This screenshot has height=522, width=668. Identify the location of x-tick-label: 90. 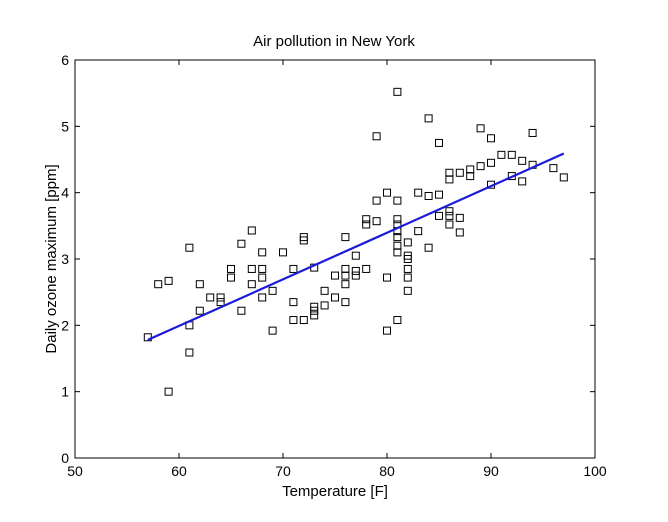
(491, 471).